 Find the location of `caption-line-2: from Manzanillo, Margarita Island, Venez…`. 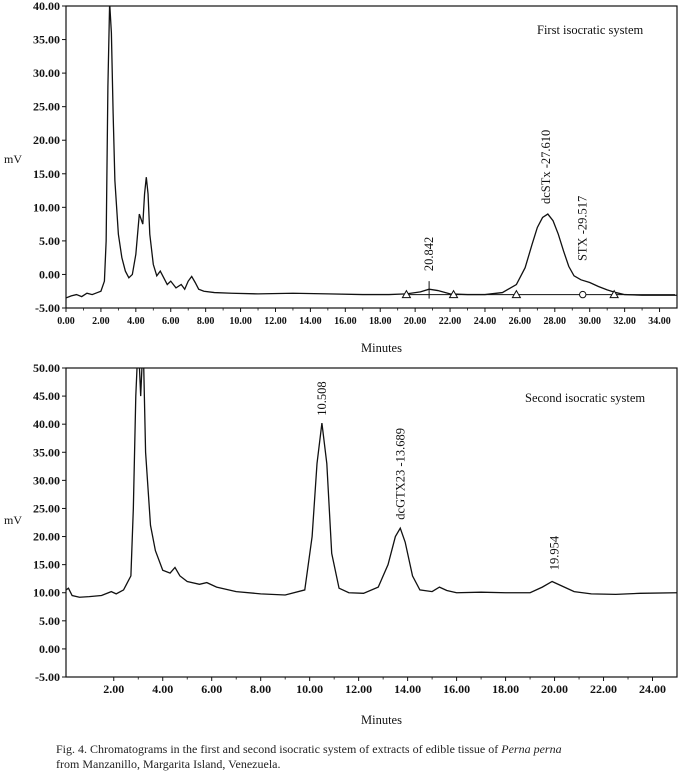

caption-line-2: from Manzanillo, Margarita Island, Venez… is located at coordinates (168, 764).